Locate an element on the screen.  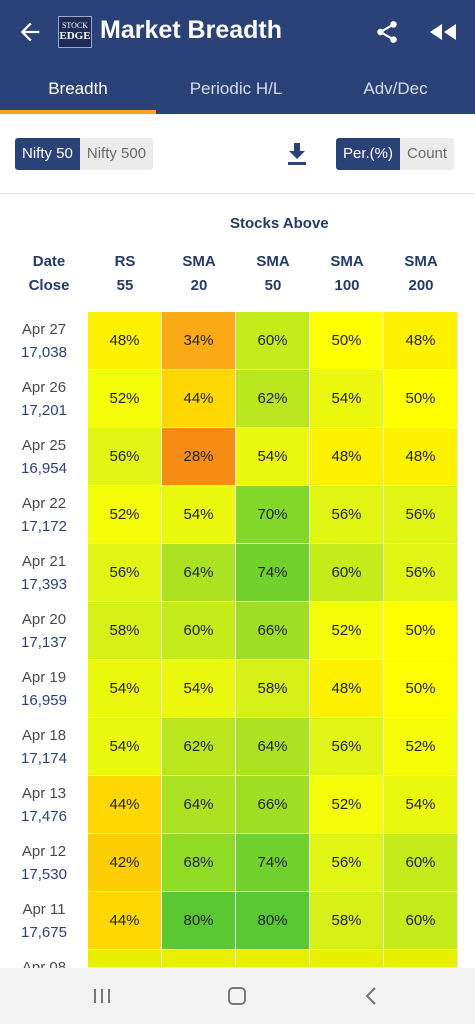
row-date: Apr 11 is located at coordinates (44, 909).